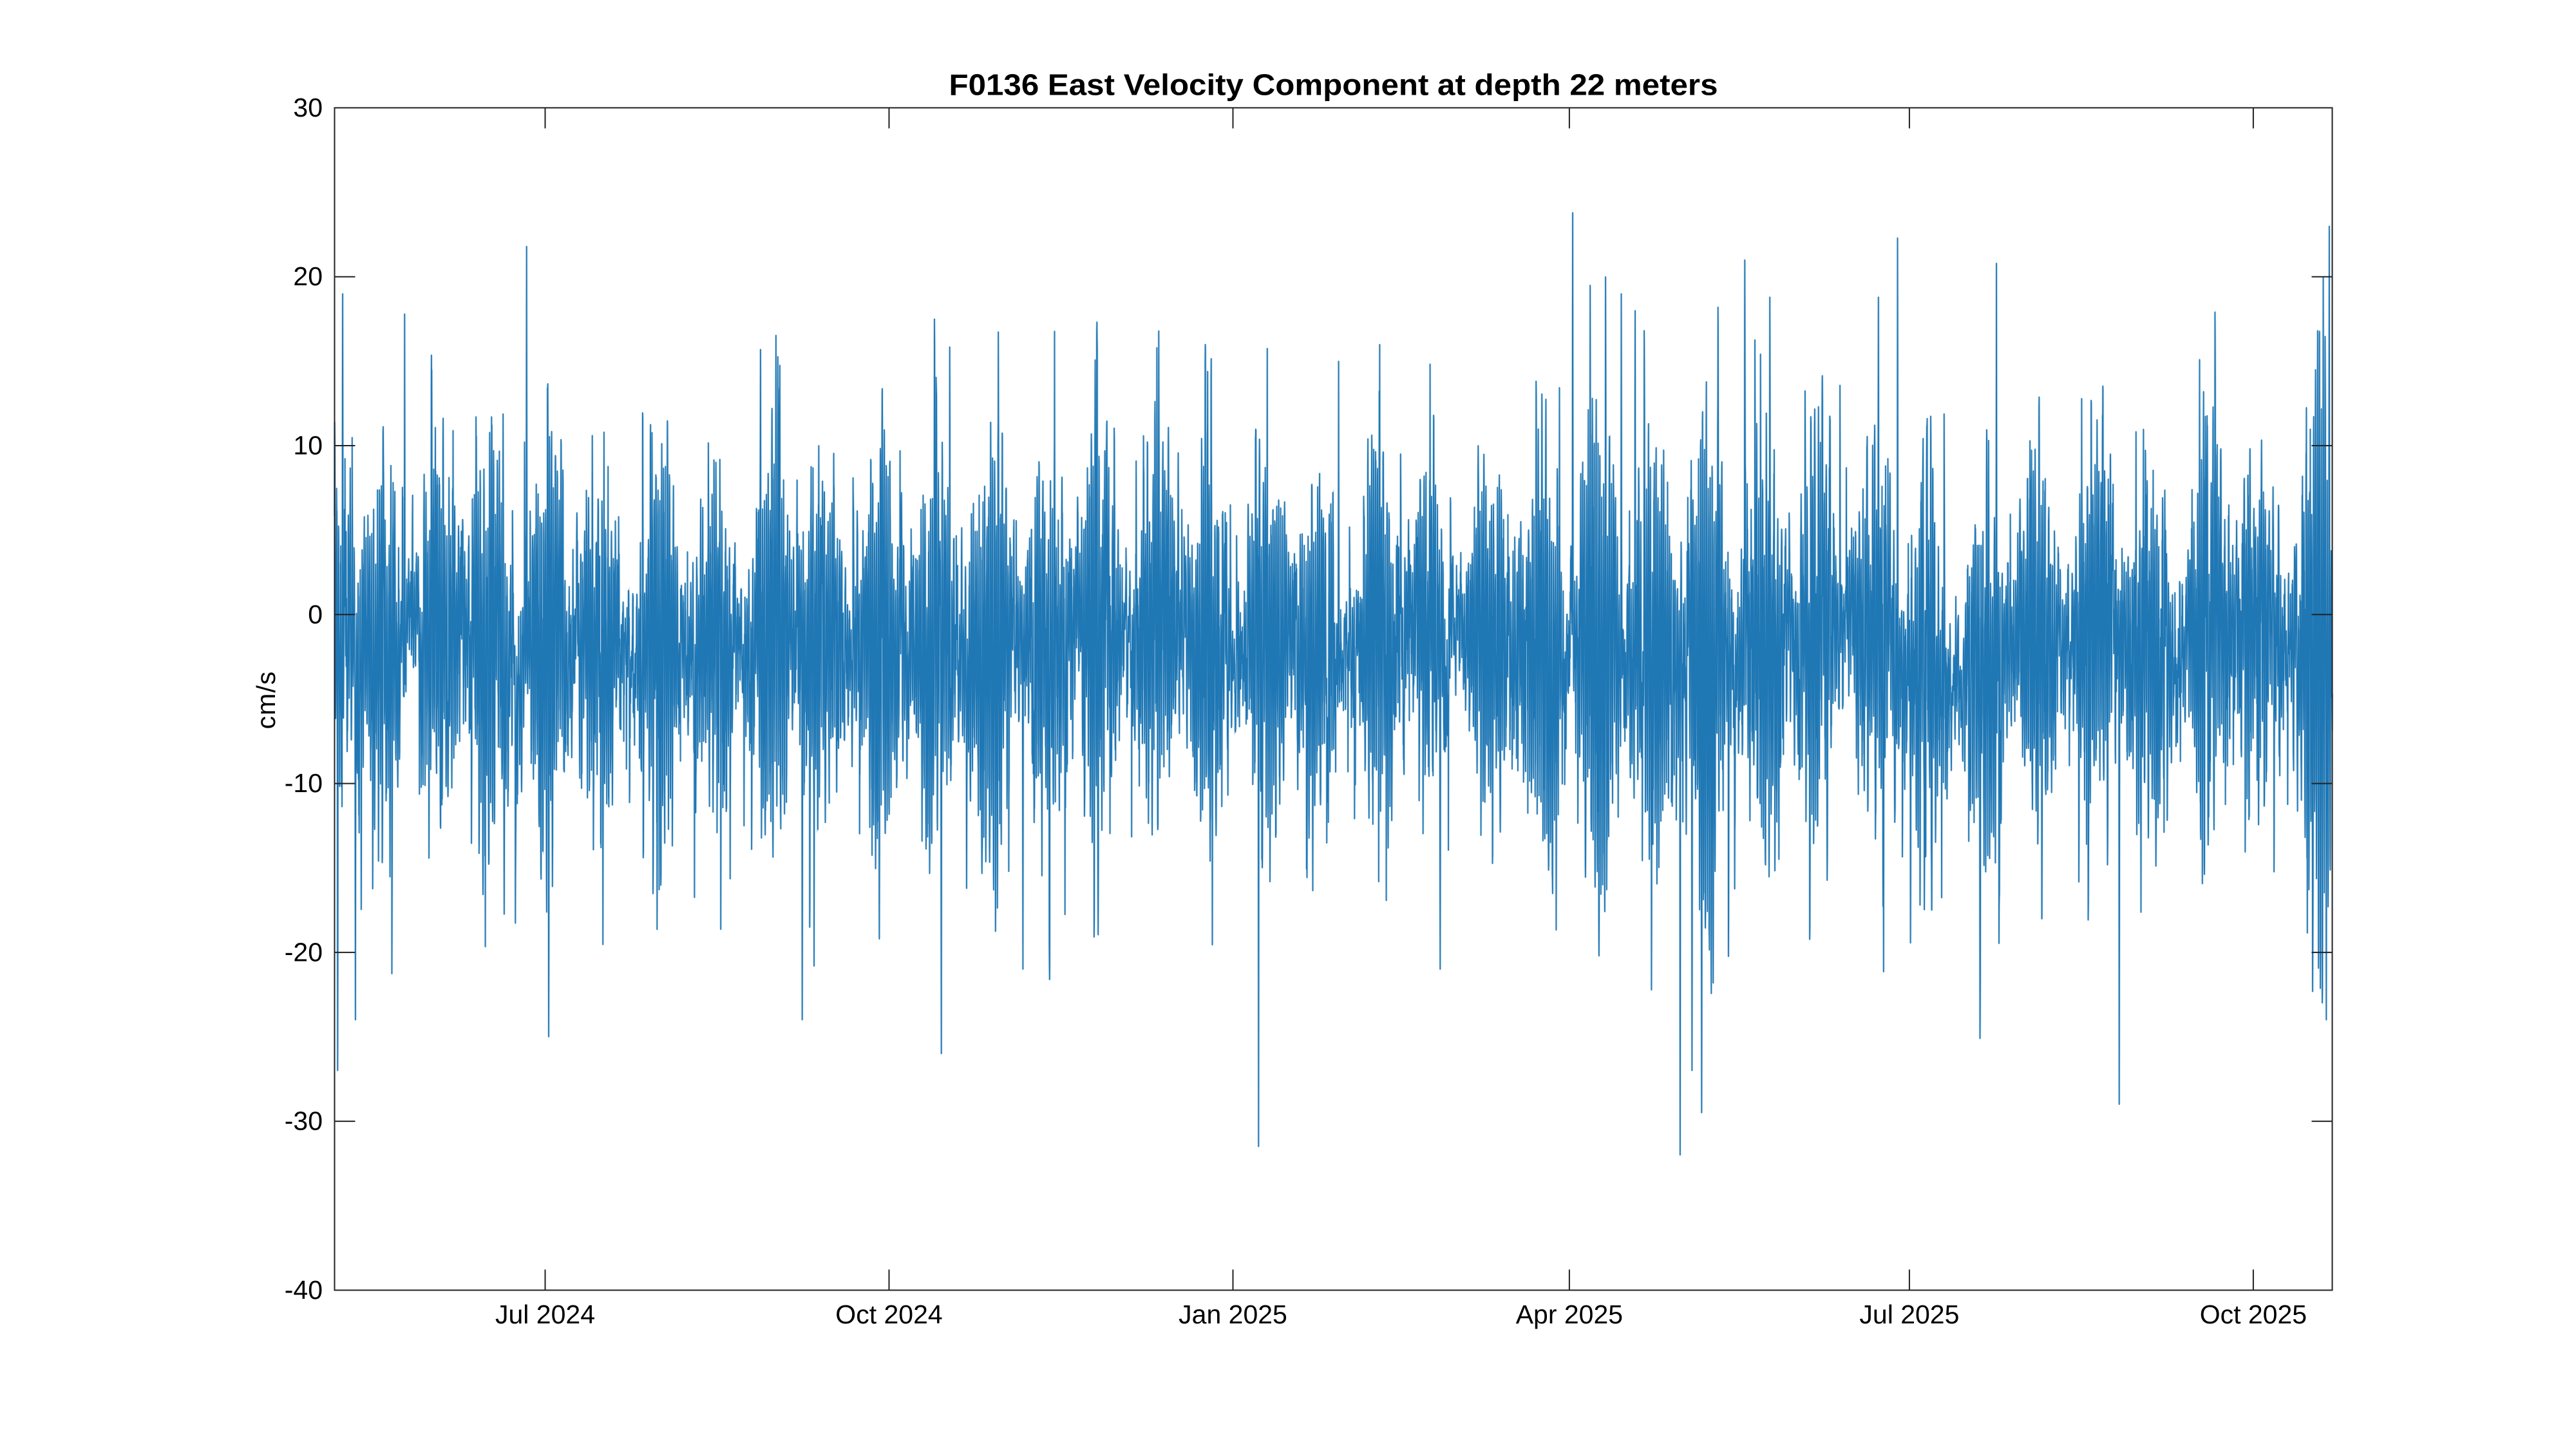  I want to click on svg-text: 30, so click(308, 108).